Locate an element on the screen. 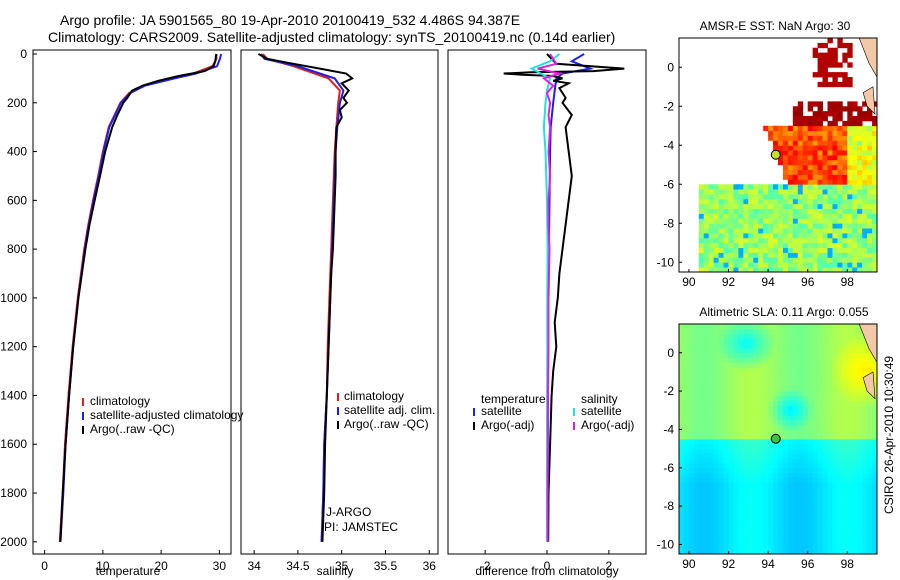 The width and height of the screenshot is (900, 580). series-line is located at coordinates (545, 297).